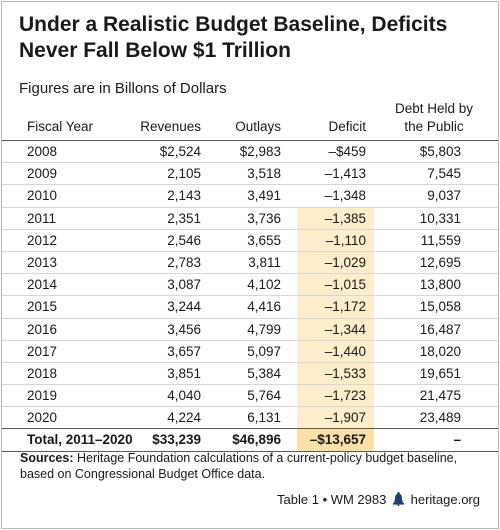 Image resolution: width=500 pixels, height=530 pixels. What do you see at coordinates (264, 418) in the screenshot?
I see `cell-outlays: 6,131` at bounding box center [264, 418].